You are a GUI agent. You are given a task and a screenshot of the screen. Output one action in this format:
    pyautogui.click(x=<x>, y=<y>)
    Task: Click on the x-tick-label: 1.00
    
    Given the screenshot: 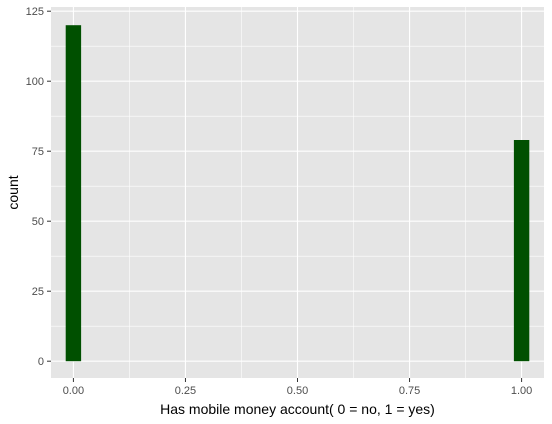 What is the action you would take?
    pyautogui.click(x=521, y=391)
    